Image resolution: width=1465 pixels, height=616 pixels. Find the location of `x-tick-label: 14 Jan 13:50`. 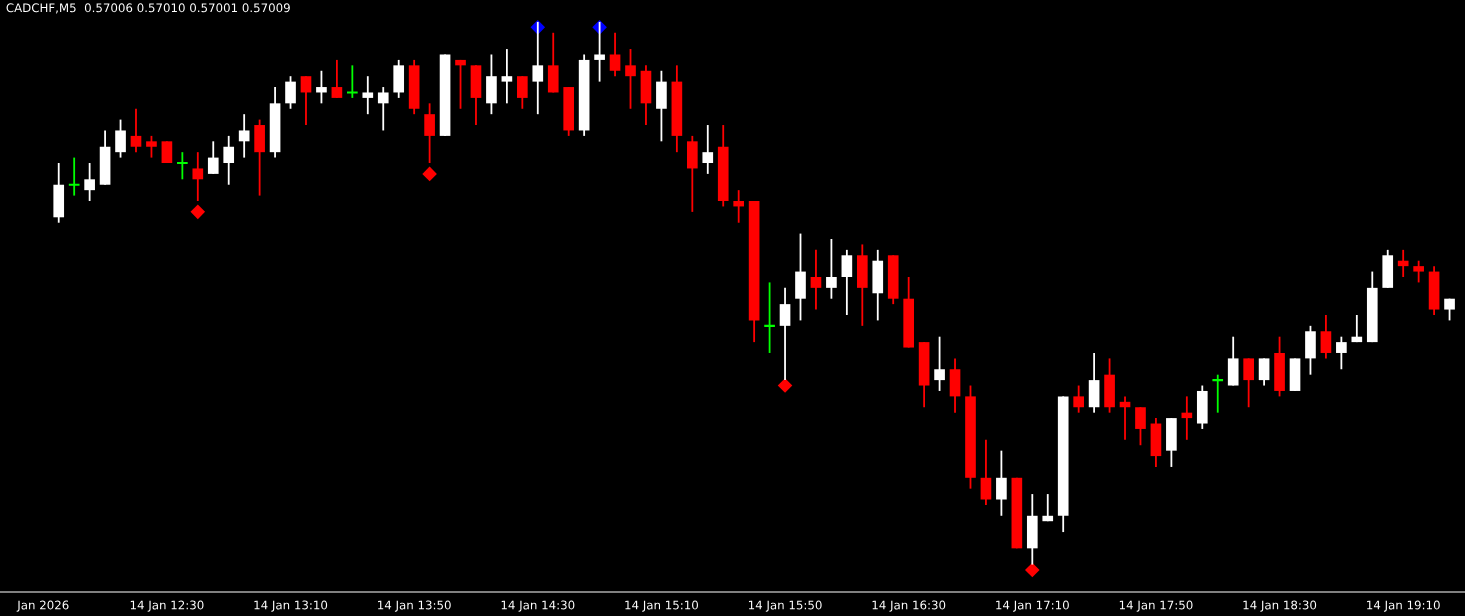

x-tick-label: 14 Jan 13:50 is located at coordinates (414, 606).